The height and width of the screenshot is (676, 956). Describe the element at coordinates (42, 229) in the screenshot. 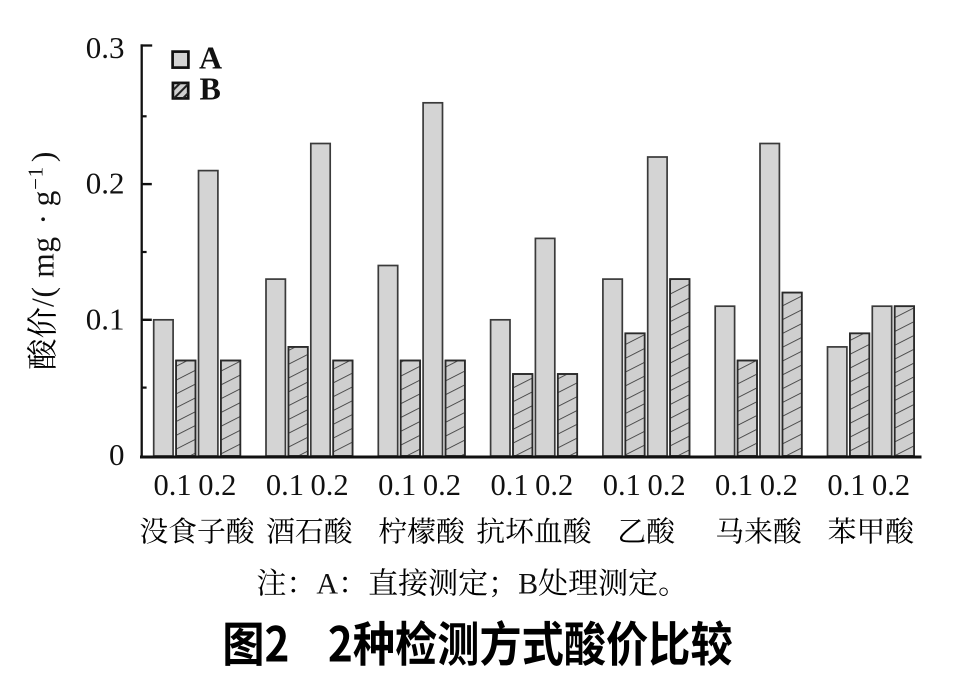

I see `svg-text: /( mg ·g−1)` at that location.